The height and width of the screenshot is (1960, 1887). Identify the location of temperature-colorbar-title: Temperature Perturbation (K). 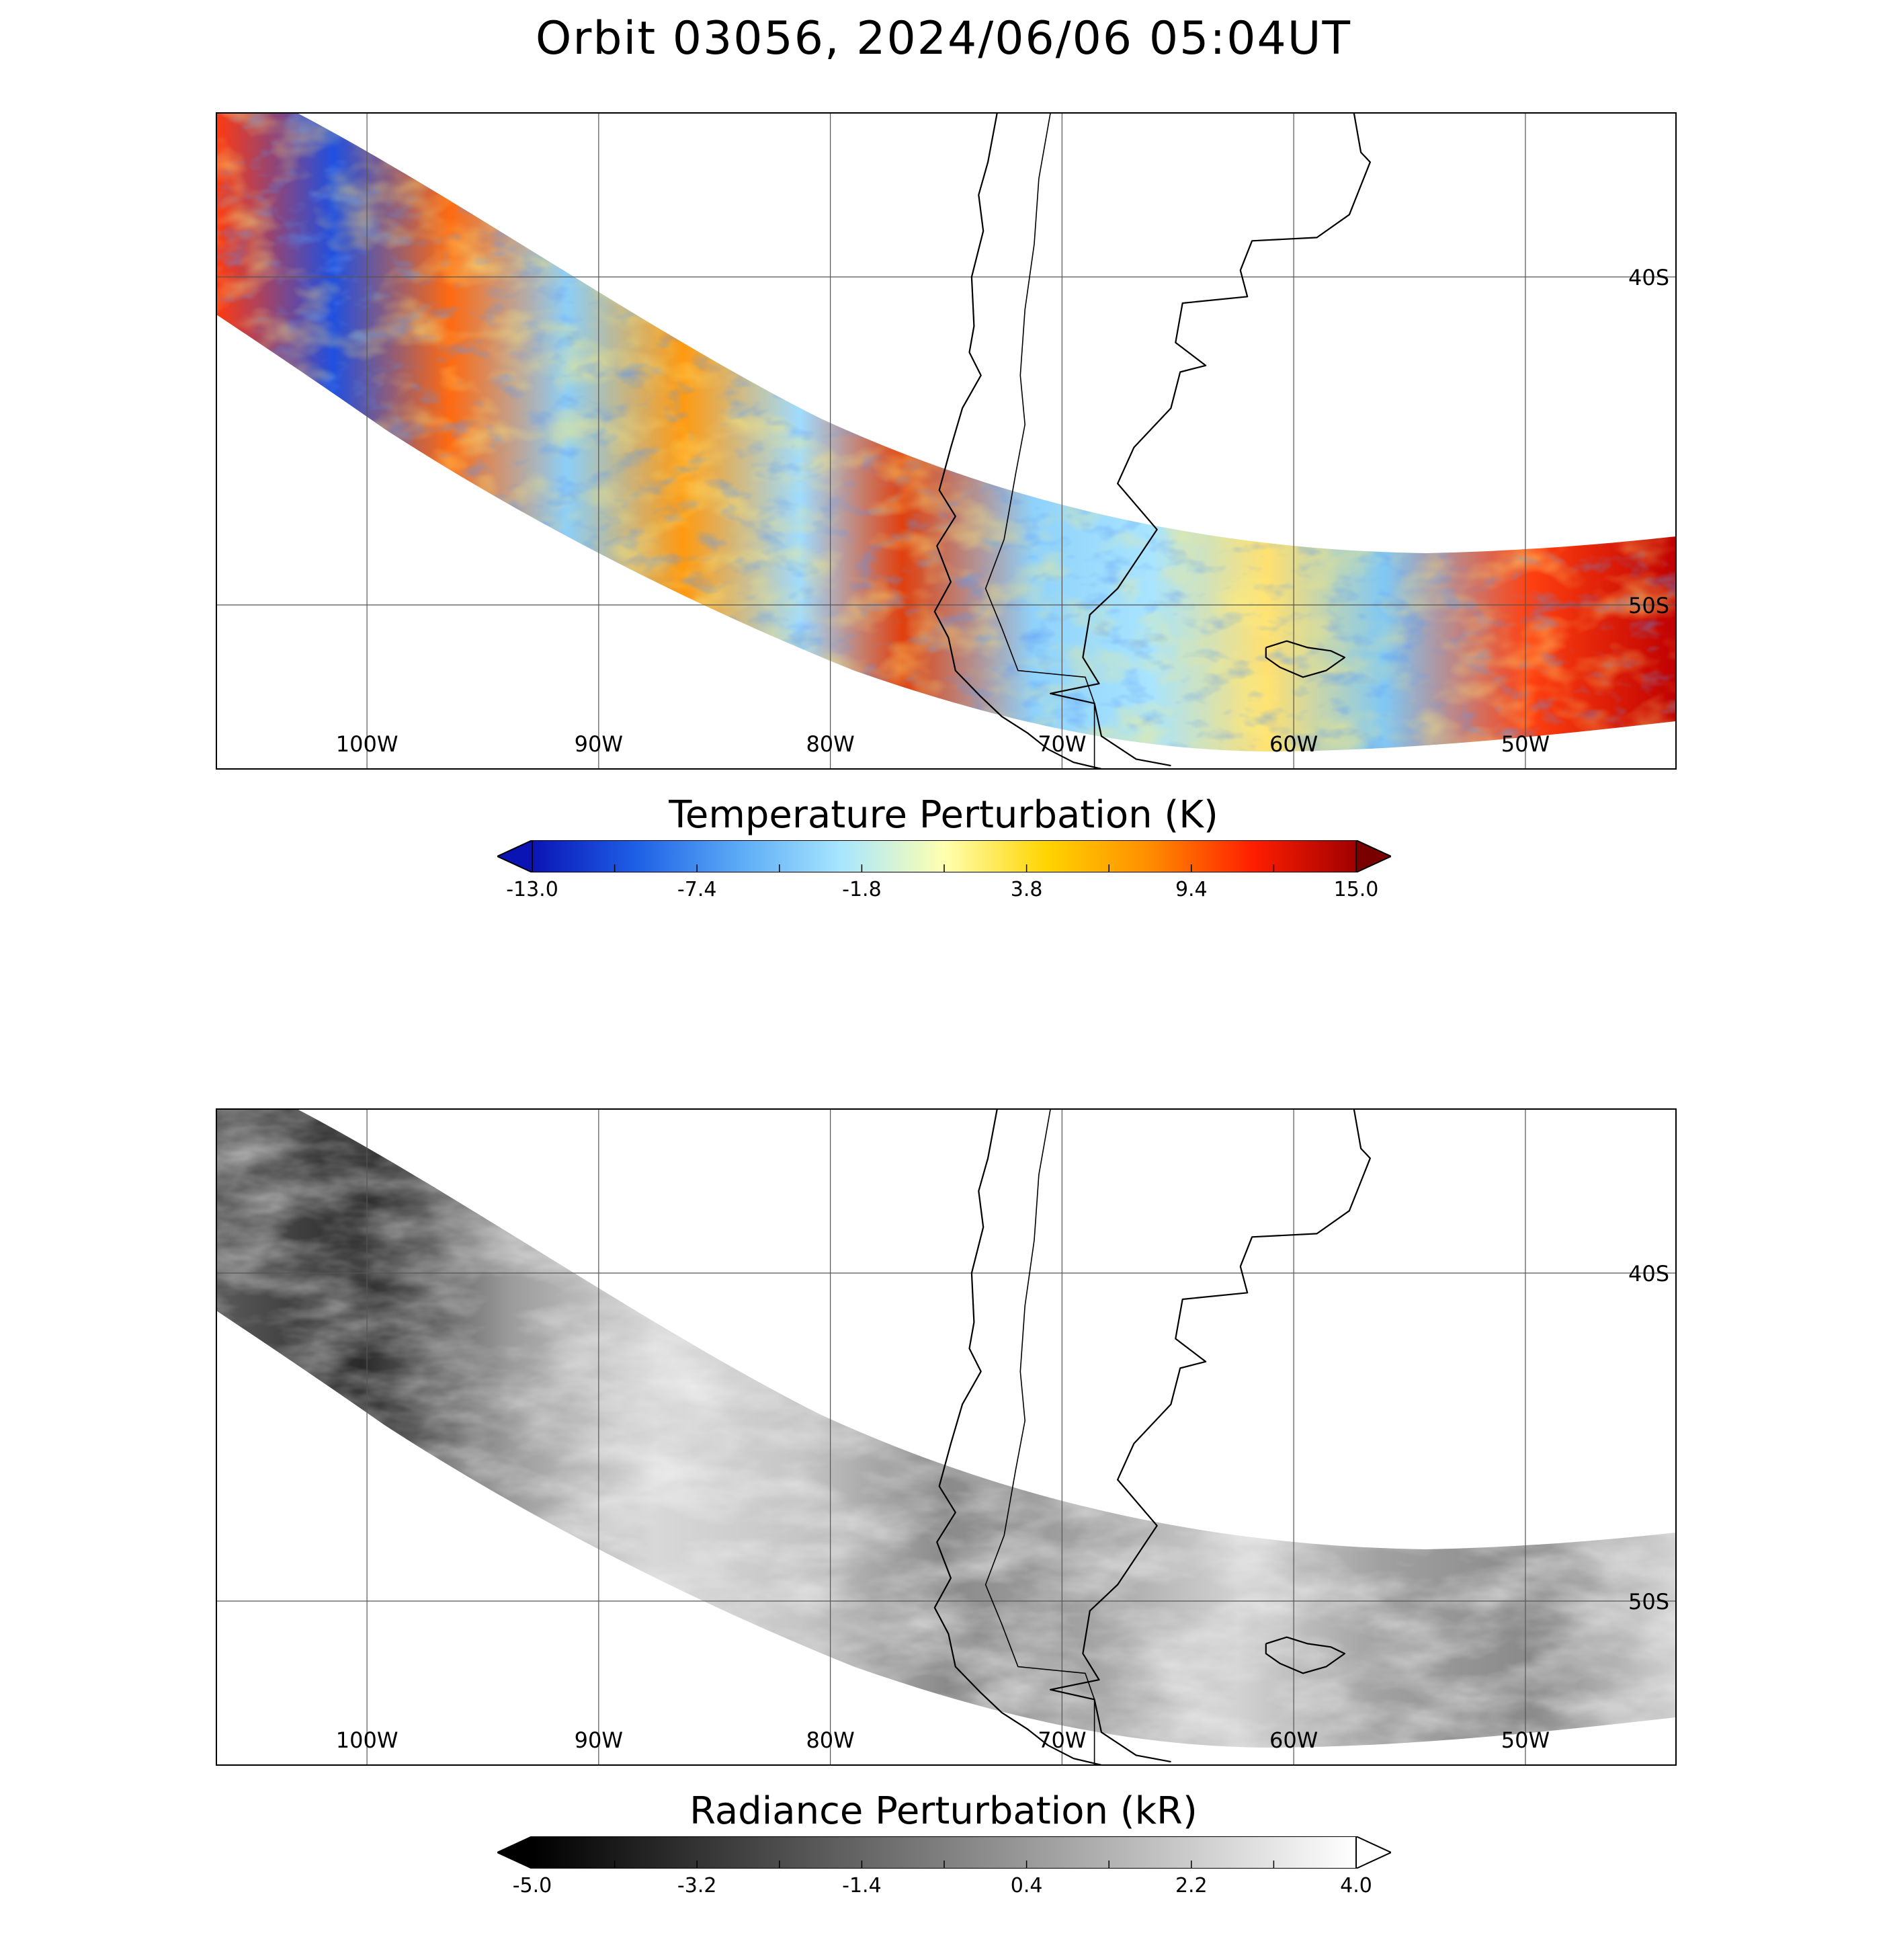
(944, 815).